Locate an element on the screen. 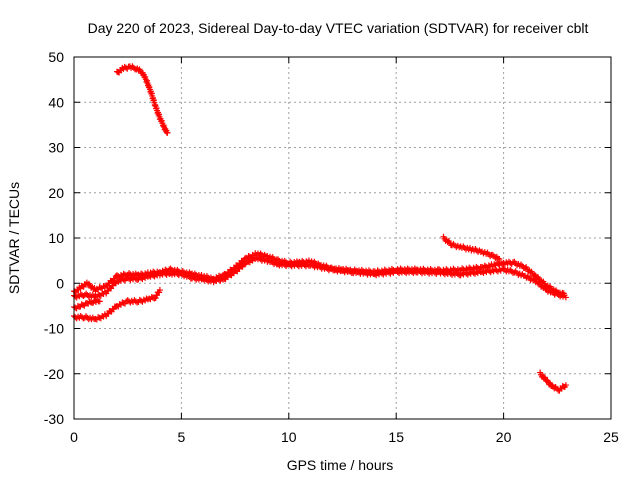 This screenshot has height=480, width=640. y-tick-label: -30 is located at coordinates (54, 419).